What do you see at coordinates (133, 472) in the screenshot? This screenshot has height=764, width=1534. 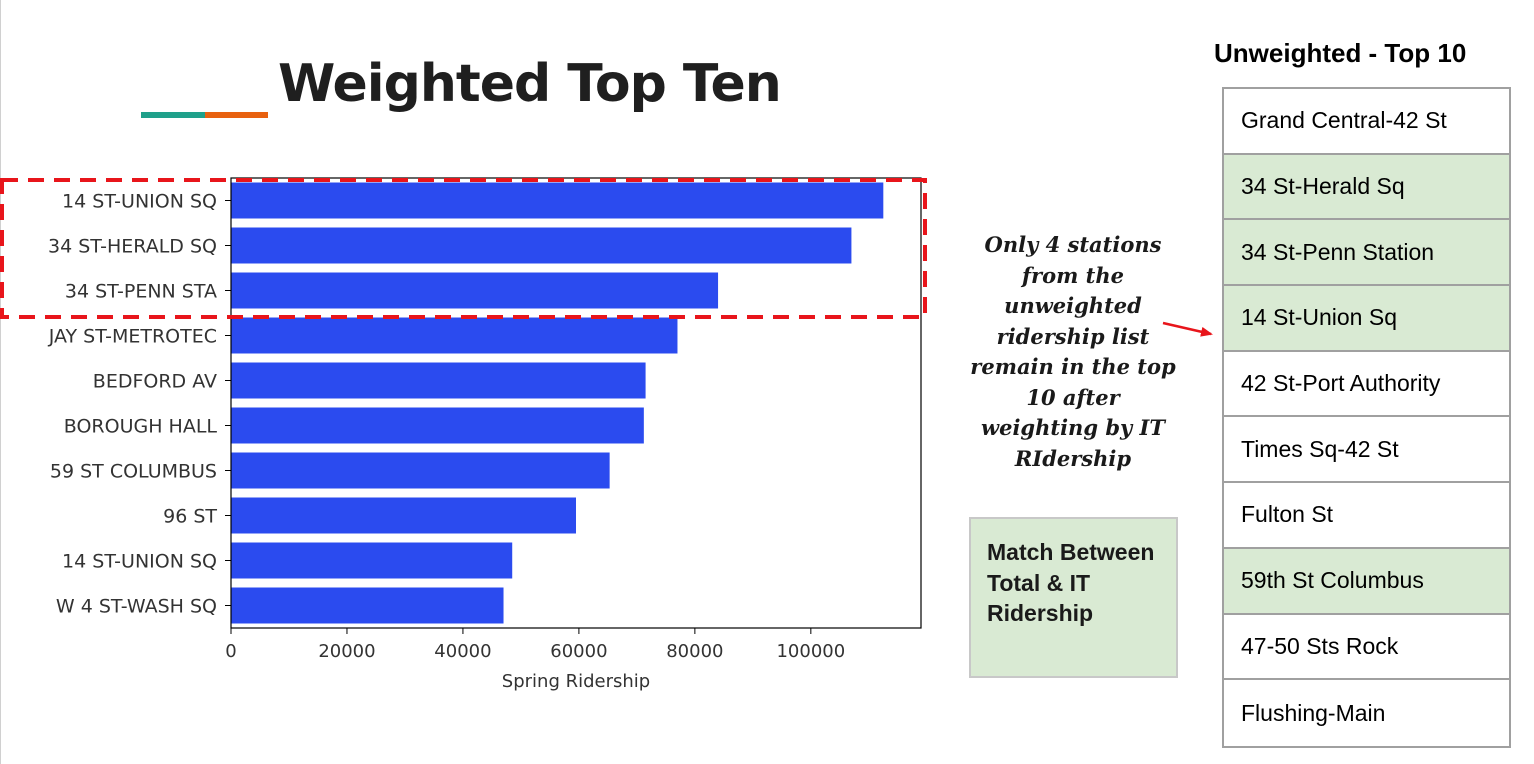 I see `y-tick-label: 59 ST COLUMBUS` at bounding box center [133, 472].